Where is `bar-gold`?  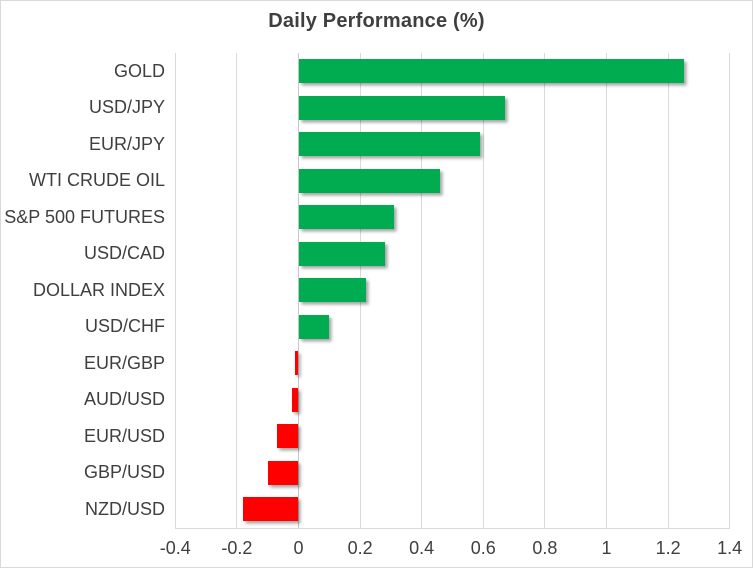
bar-gold is located at coordinates (491, 71).